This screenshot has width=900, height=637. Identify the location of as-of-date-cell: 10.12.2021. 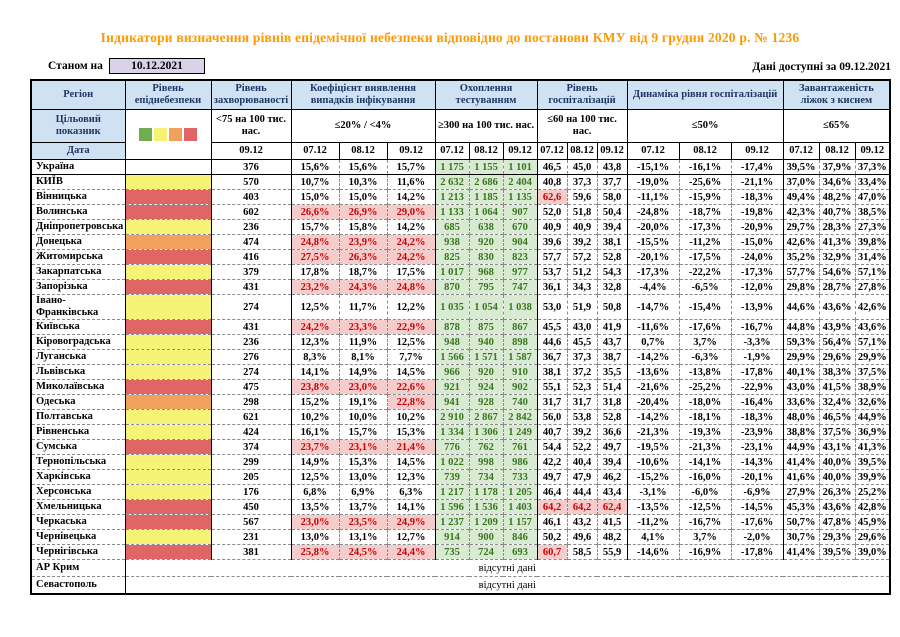
(156, 66).